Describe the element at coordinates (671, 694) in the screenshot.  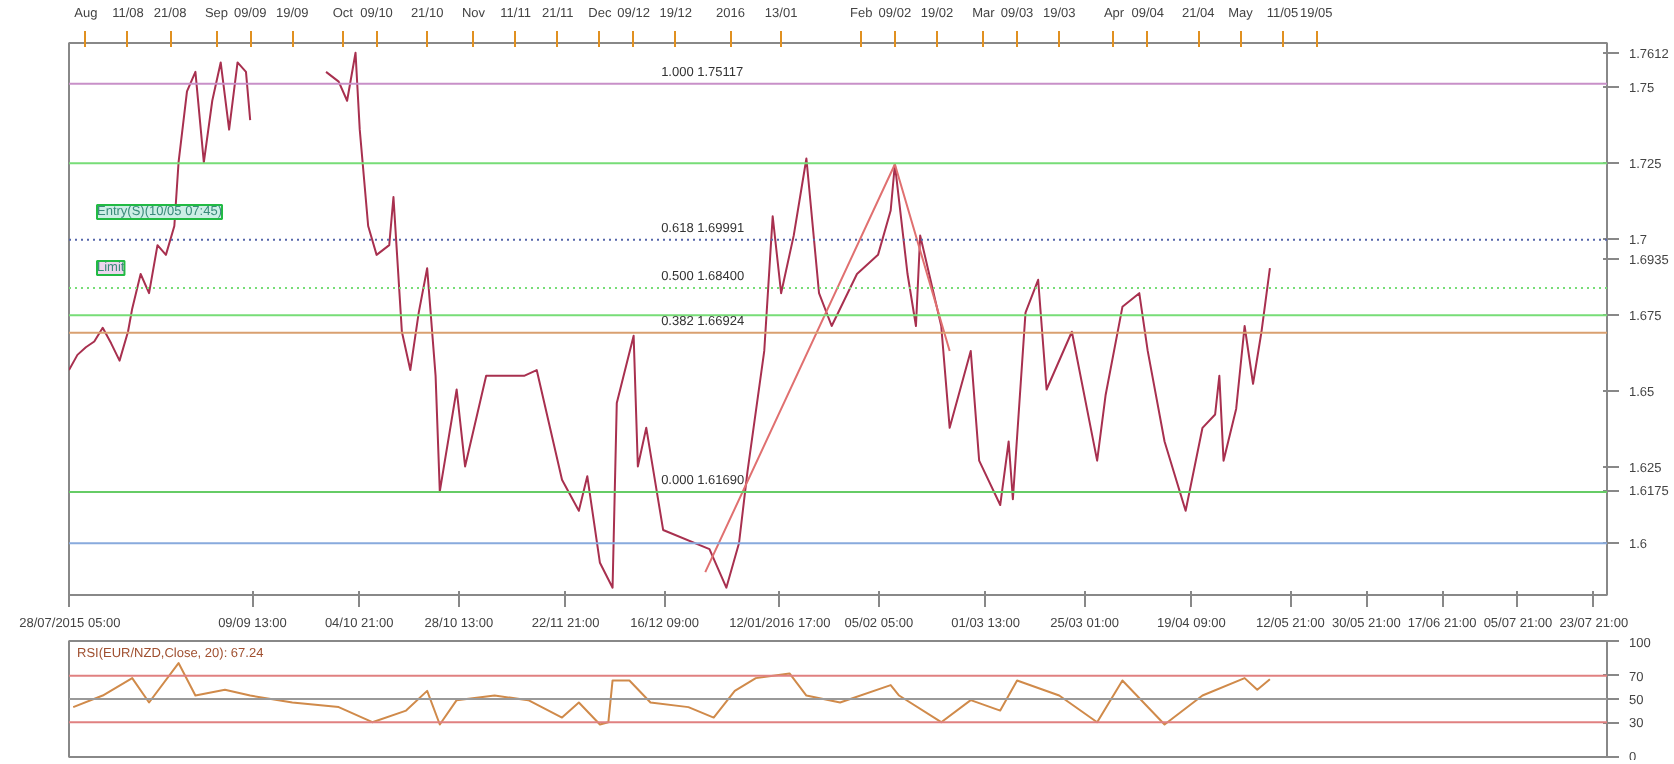
I see `line-series` at that location.